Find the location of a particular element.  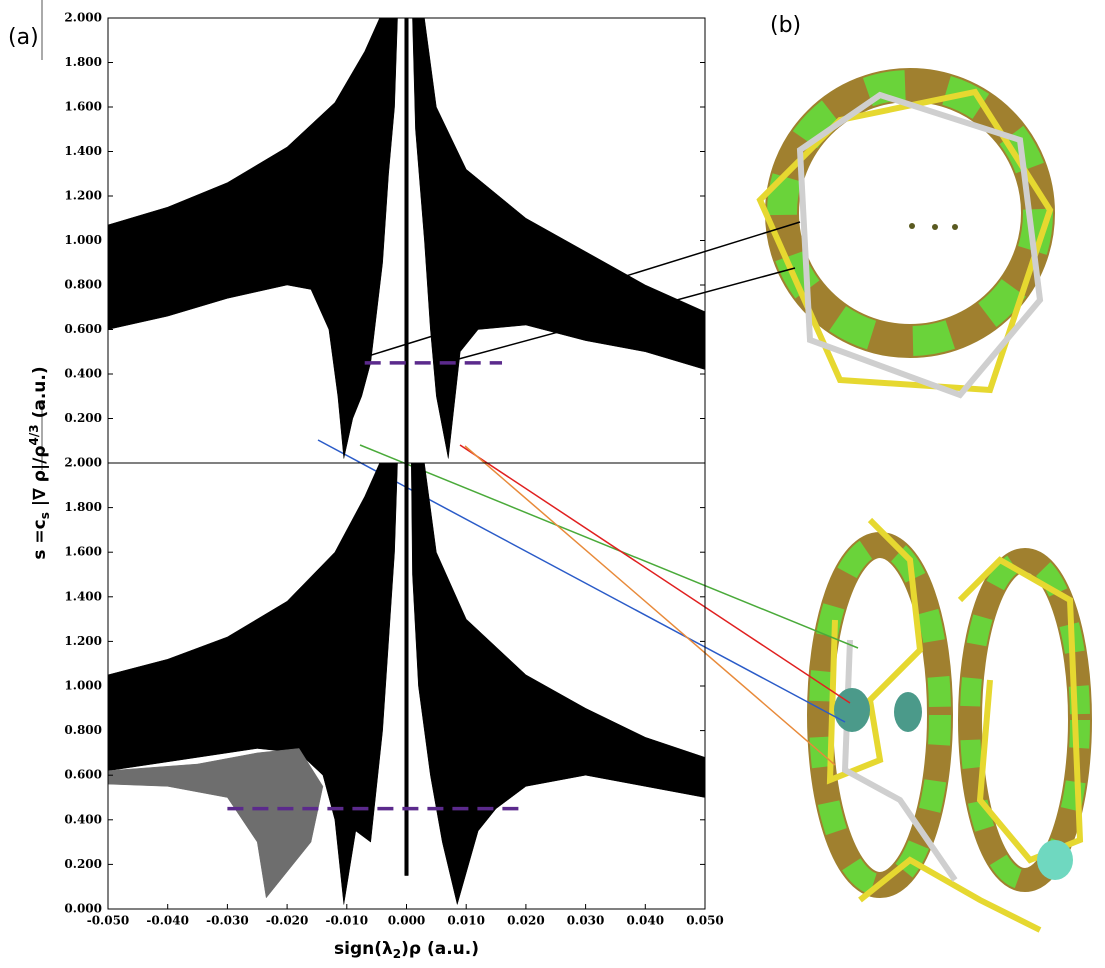

x-tick-label: -0.030 is located at coordinates (227, 921).